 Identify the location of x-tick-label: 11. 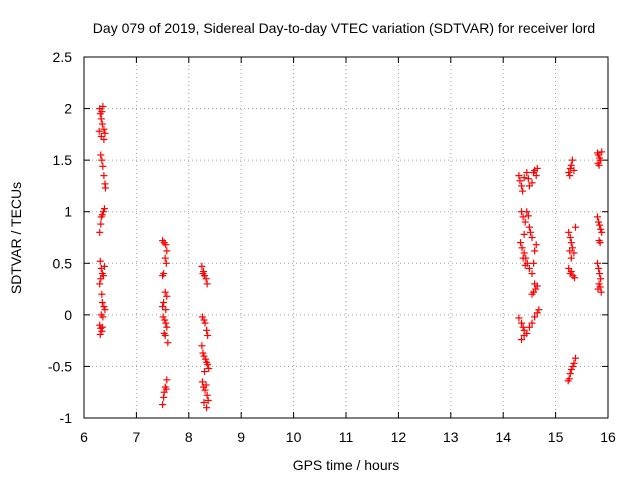
(346, 437).